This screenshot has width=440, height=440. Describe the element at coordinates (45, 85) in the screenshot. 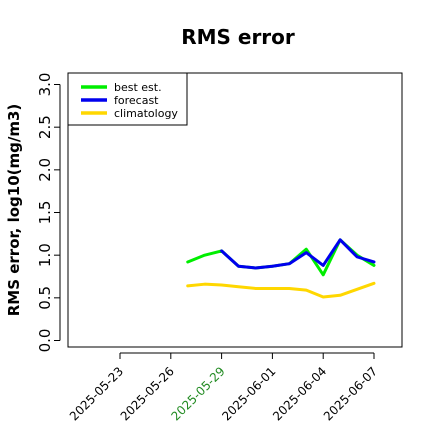

I see `y-tick-label: 3.0` at that location.